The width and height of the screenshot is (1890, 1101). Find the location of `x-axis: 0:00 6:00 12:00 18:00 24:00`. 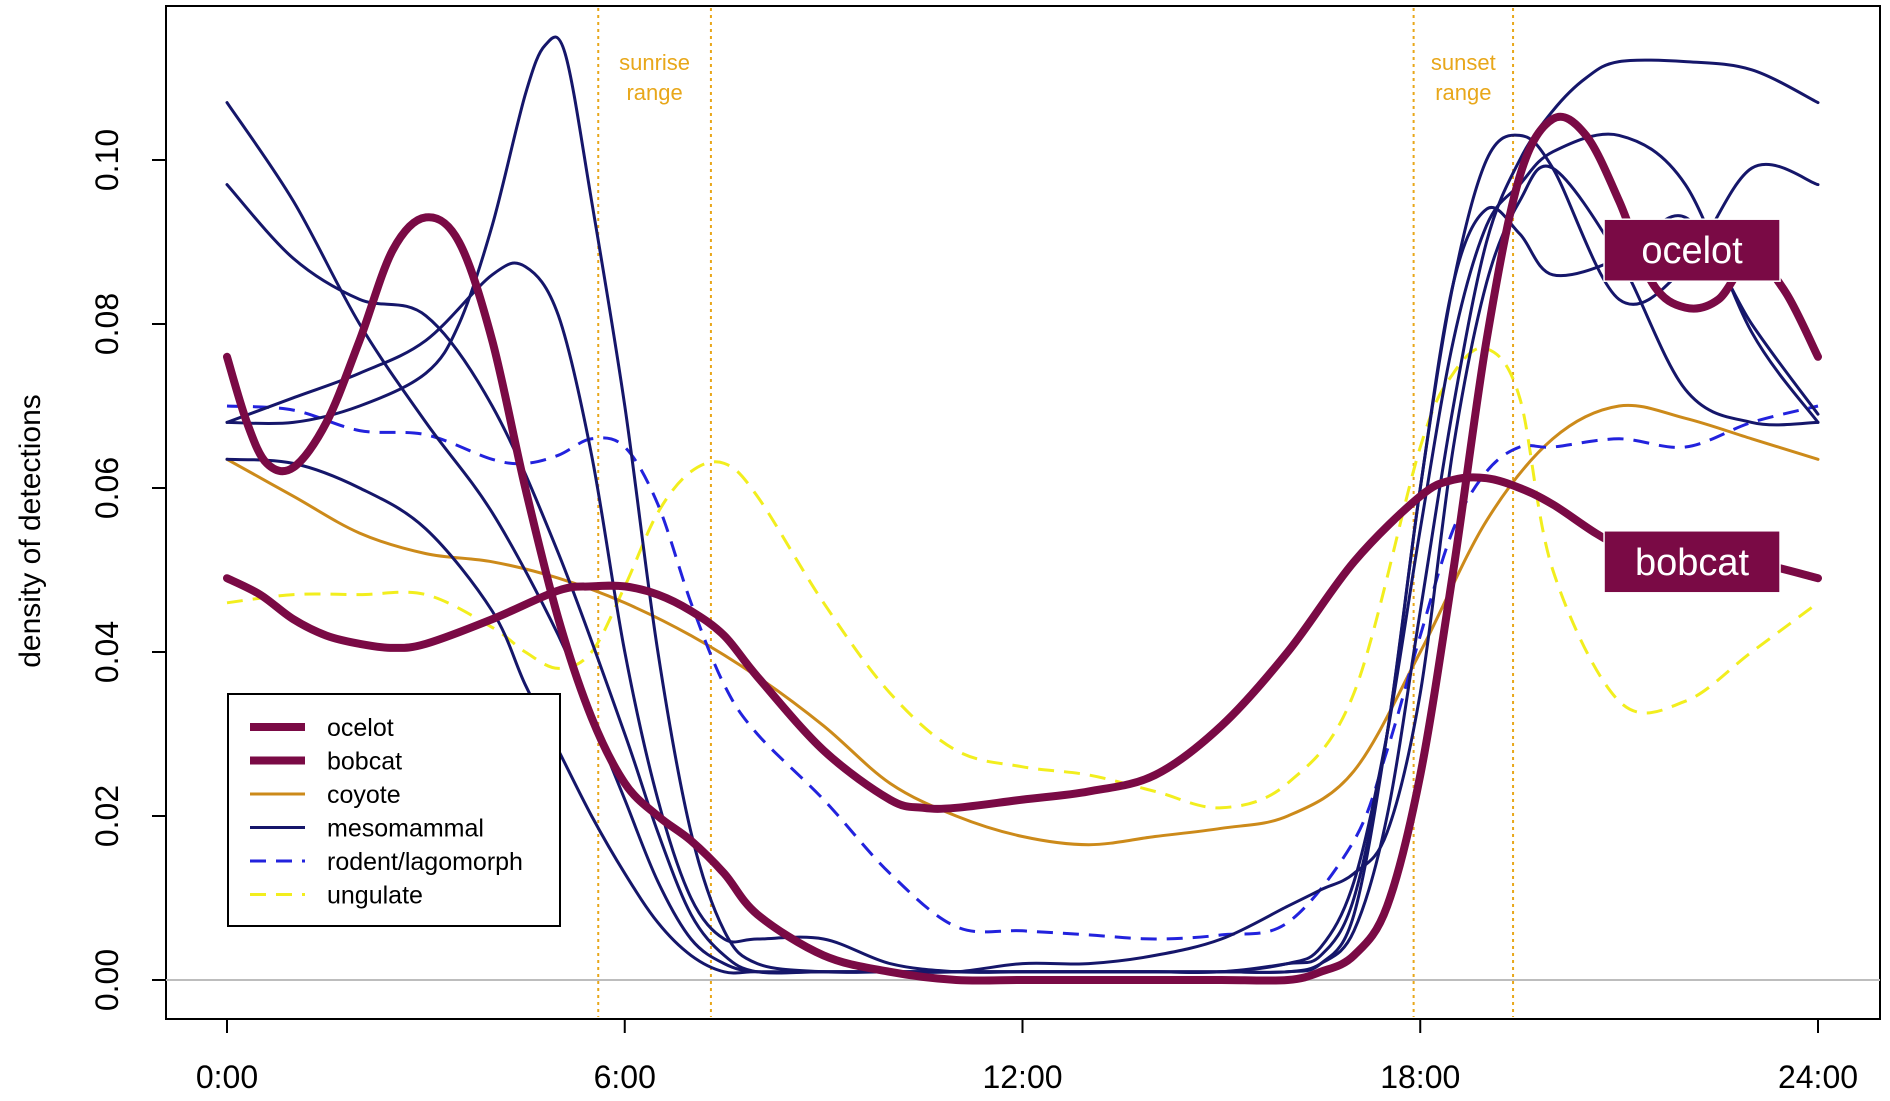

x-axis: 0:00 6:00 12:00 18:00 24:00 is located at coordinates (1027, 1057).